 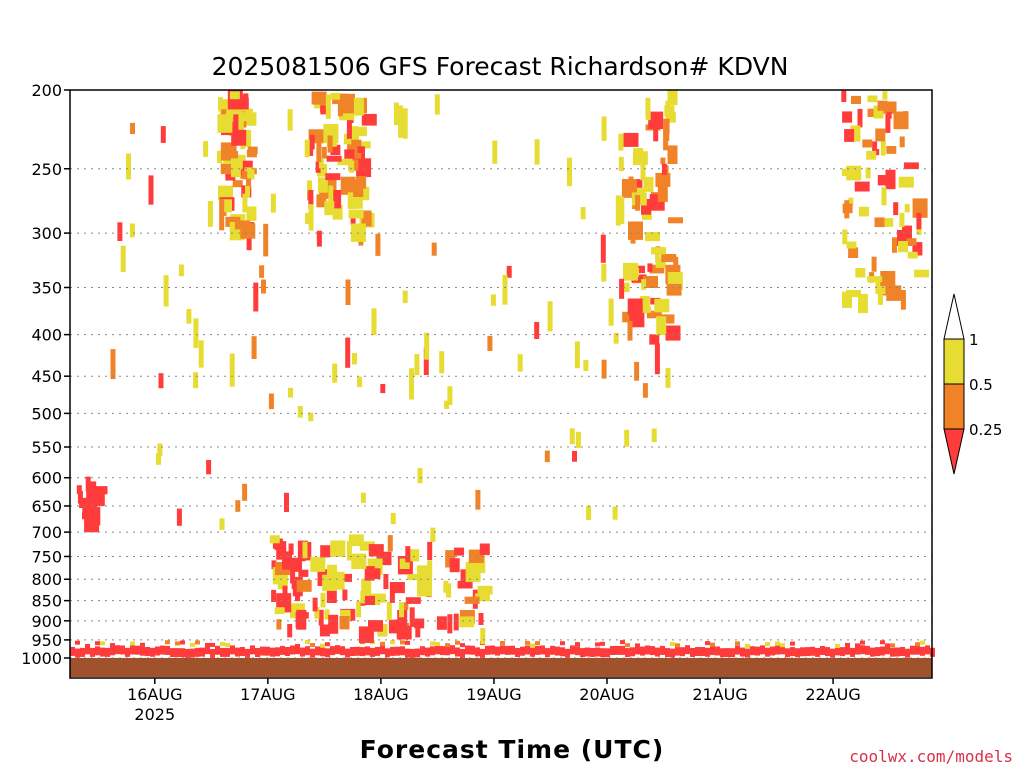 What do you see at coordinates (972, 384) in the screenshot?
I see `color-legend: 1 0.5 0.25` at bounding box center [972, 384].